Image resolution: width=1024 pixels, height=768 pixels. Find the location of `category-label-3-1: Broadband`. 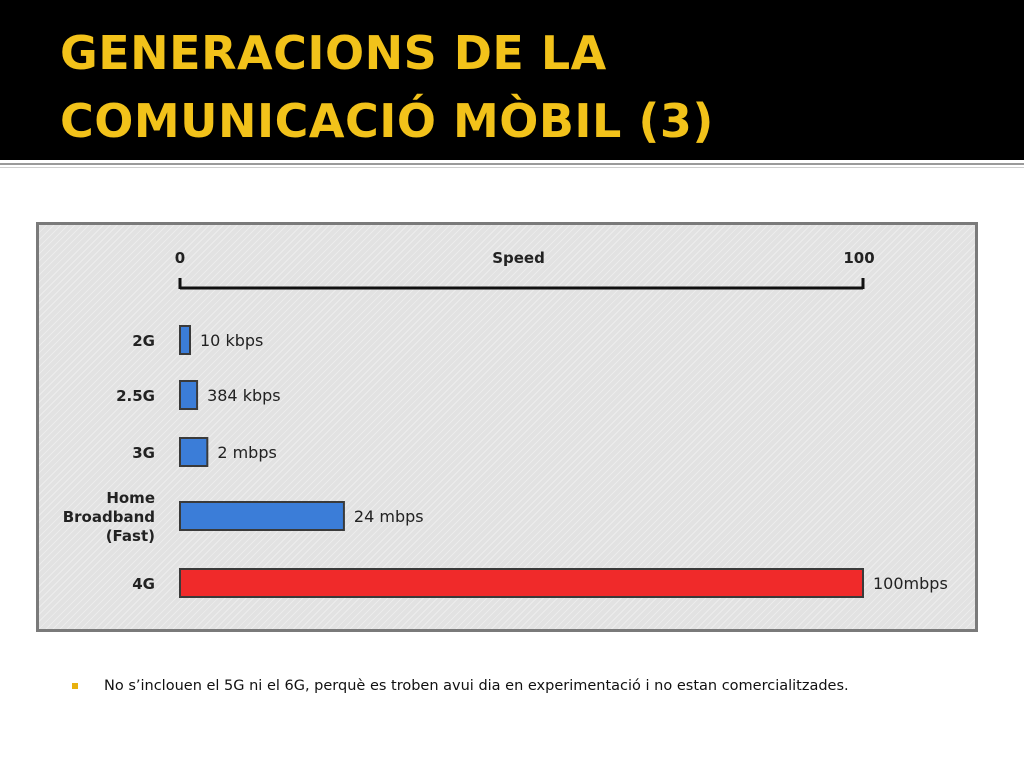

category-label-3-1: Broadband is located at coordinates (109, 517).